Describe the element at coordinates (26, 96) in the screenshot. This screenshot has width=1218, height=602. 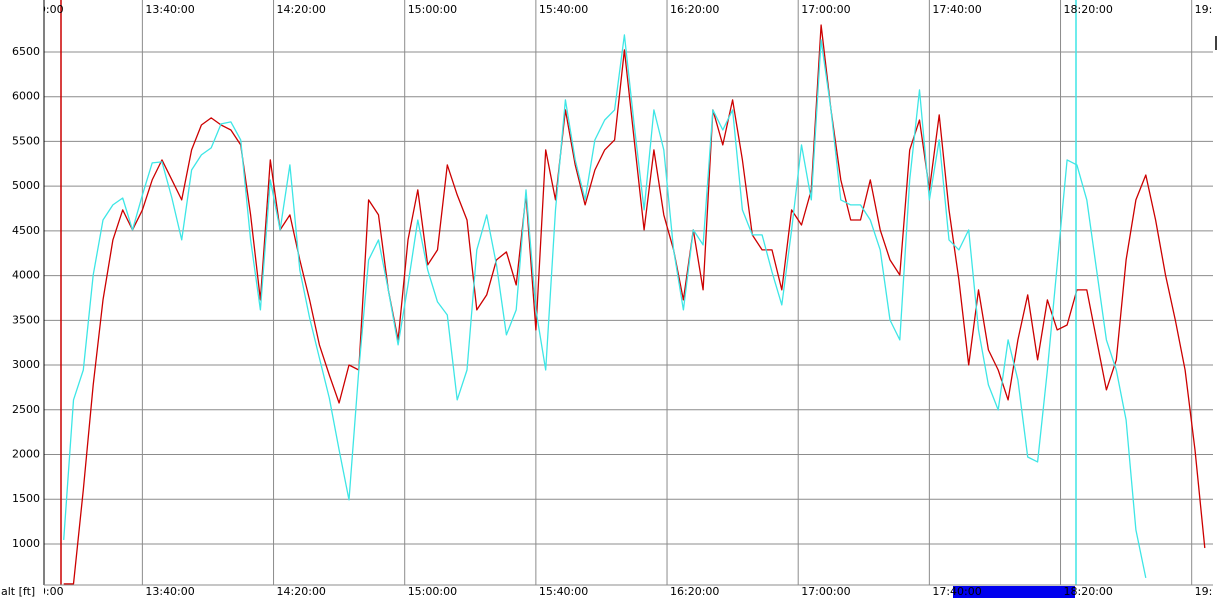
I see `y-tick-label: 6000` at that location.